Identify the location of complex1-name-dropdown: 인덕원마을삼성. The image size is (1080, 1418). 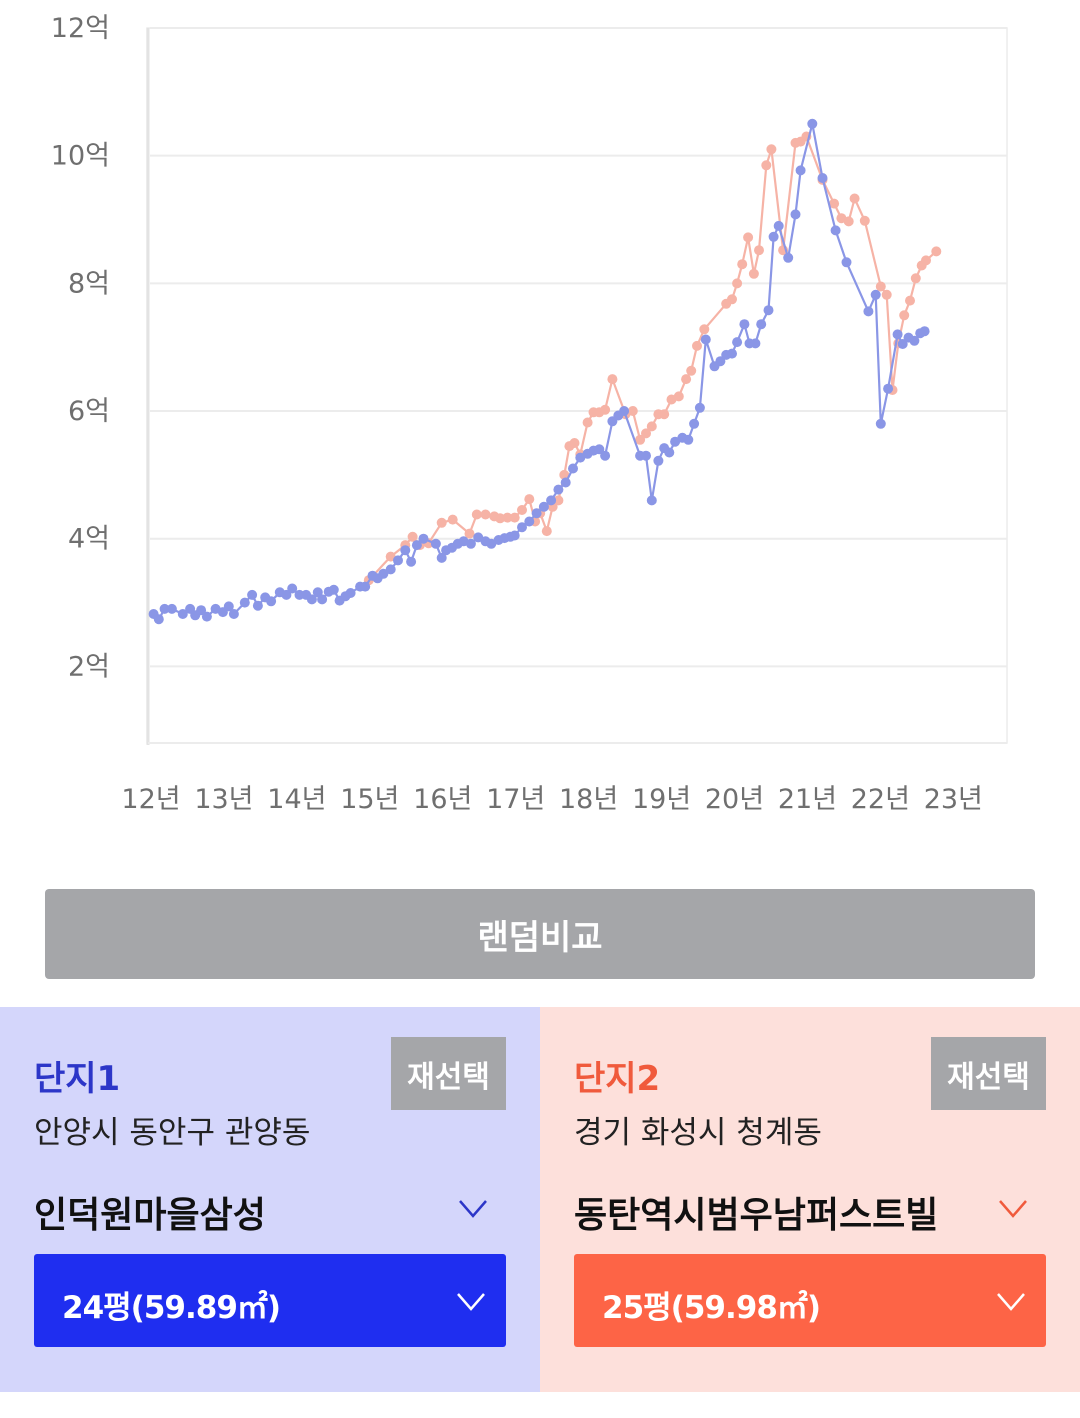
(270, 1210).